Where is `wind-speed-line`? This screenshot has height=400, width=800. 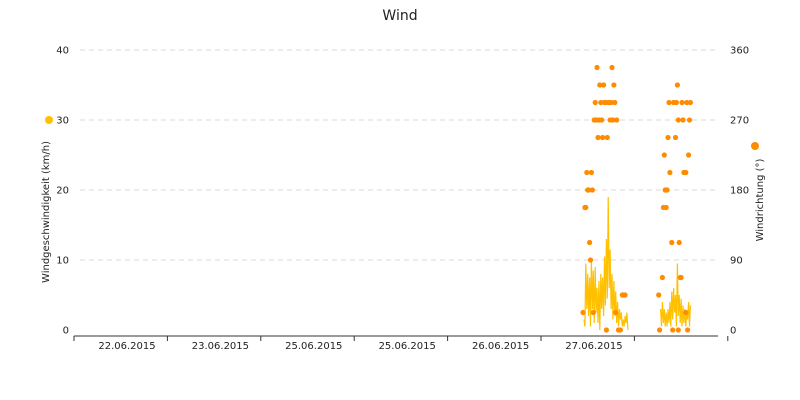 wind-speed-line is located at coordinates (637, 263).